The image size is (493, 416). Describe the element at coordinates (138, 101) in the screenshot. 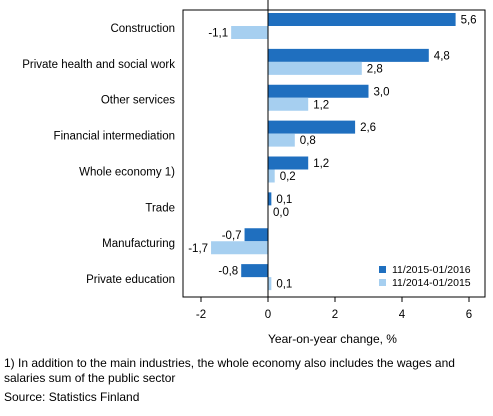

I see `category-label: Other services` at that location.